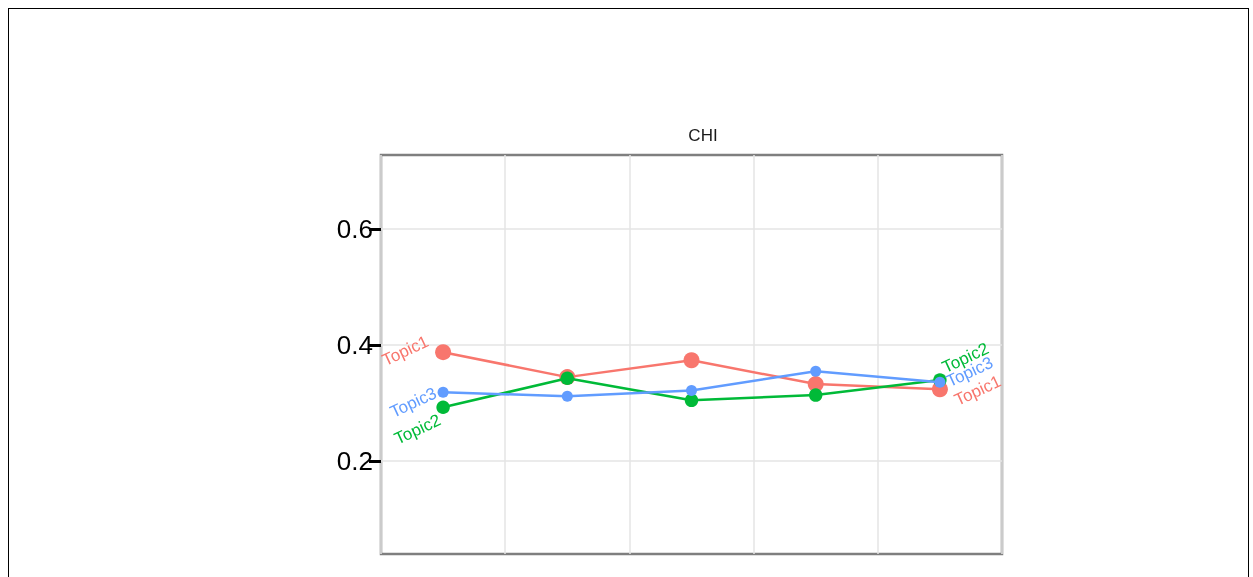  I want to click on y-tick-label: 0.4, so click(354, 345).